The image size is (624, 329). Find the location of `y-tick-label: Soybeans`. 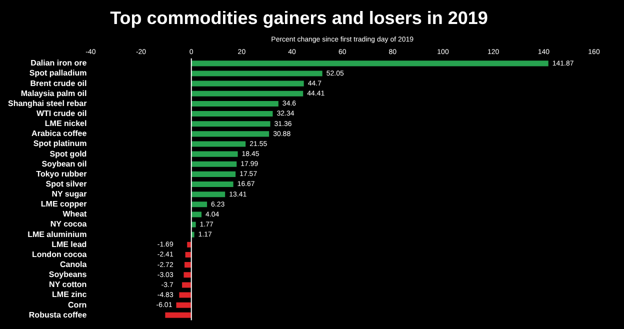

y-tick-label: Soybeans is located at coordinates (68, 275).